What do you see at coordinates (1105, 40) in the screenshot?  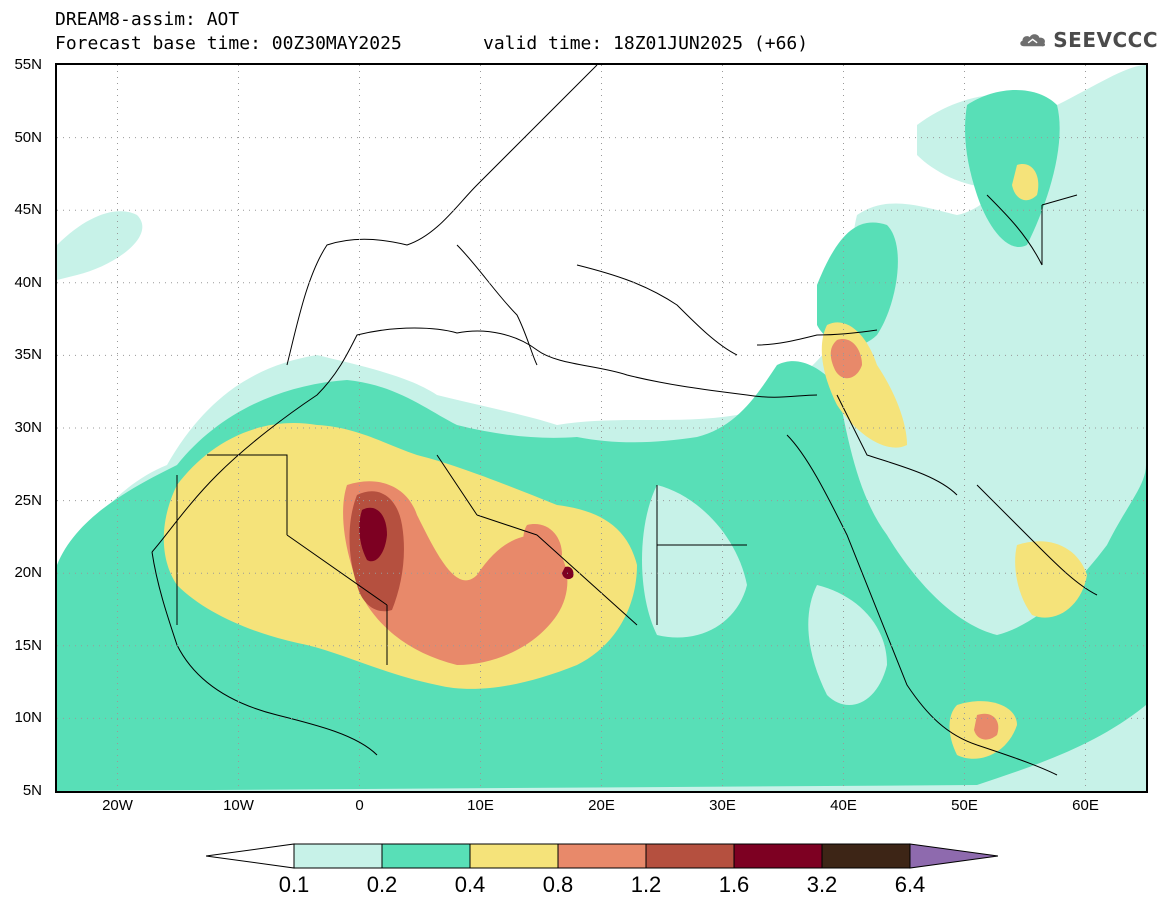 I see `logo-text: SEEVCCC` at bounding box center [1105, 40].